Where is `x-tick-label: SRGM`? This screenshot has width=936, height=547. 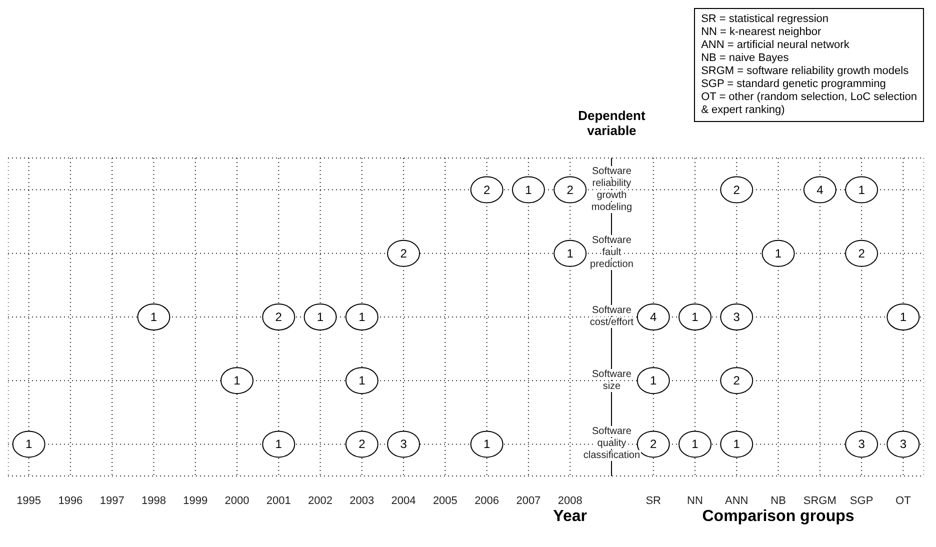
x-tick-label: SRGM is located at coordinates (819, 500).